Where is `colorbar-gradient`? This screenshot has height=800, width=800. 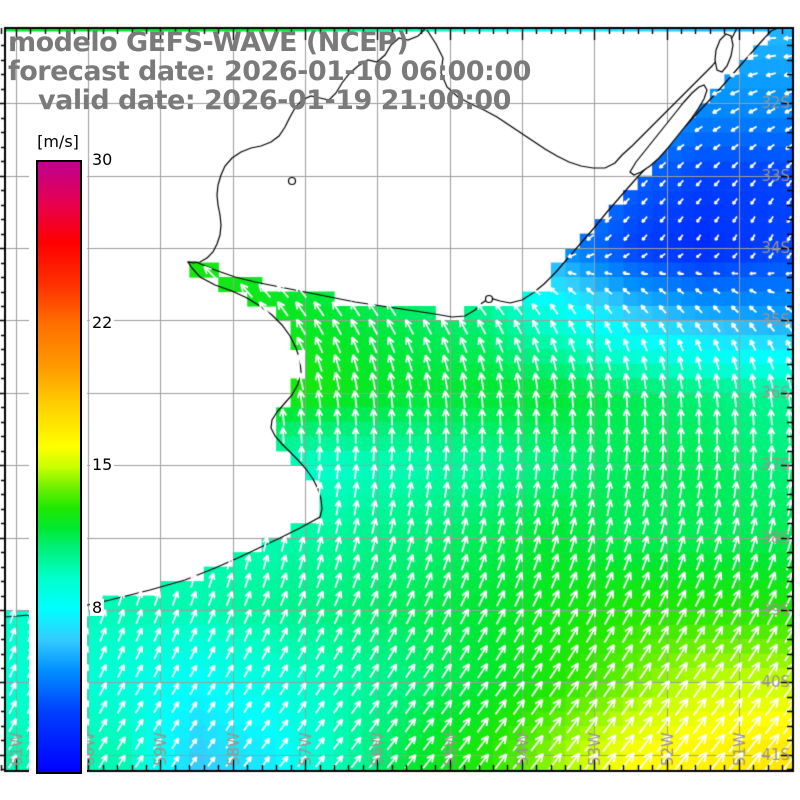
colorbar-gradient is located at coordinates (59, 467).